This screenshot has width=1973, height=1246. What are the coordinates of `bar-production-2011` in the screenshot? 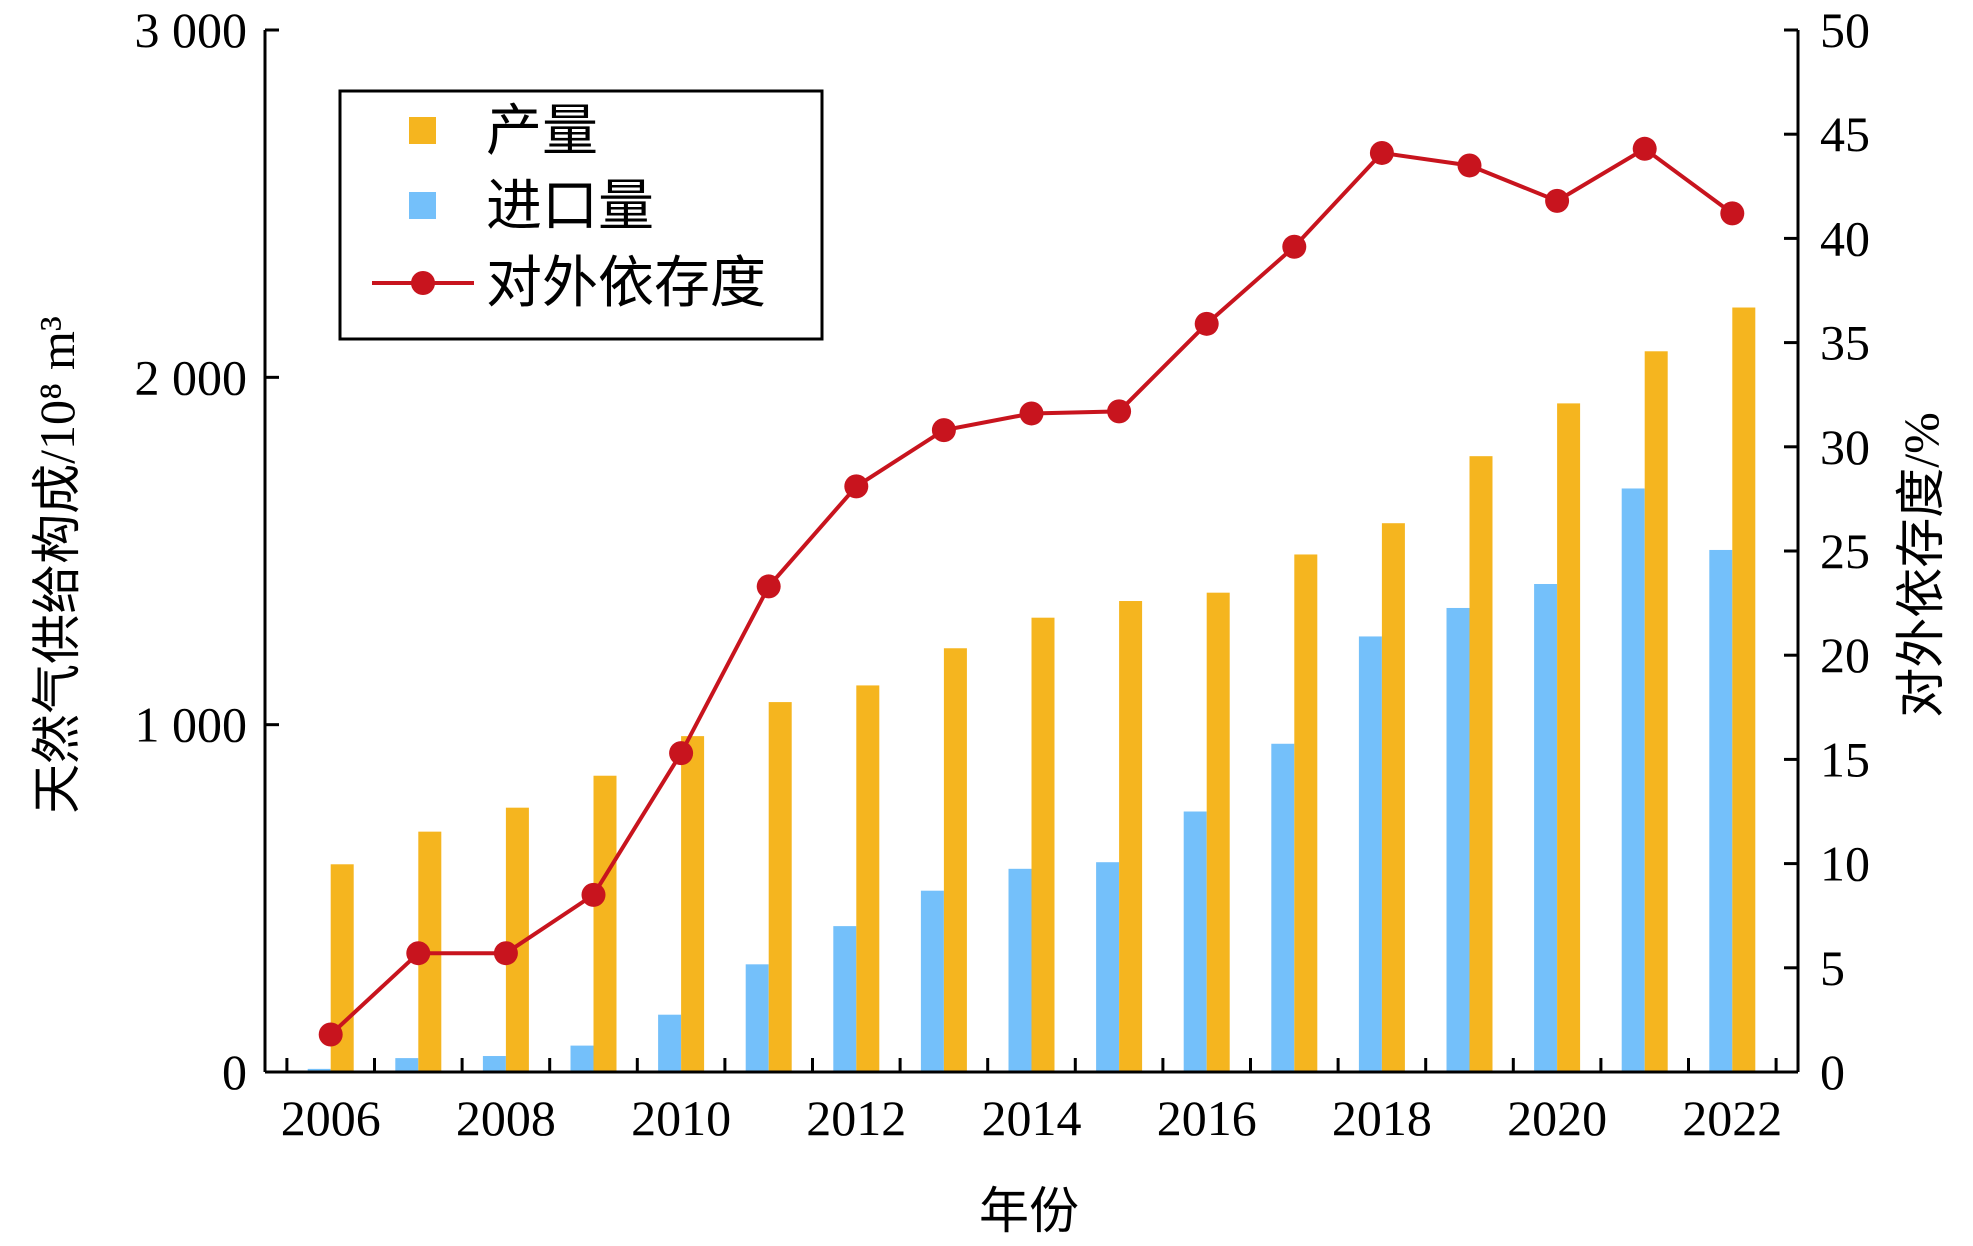 It's located at (780, 887).